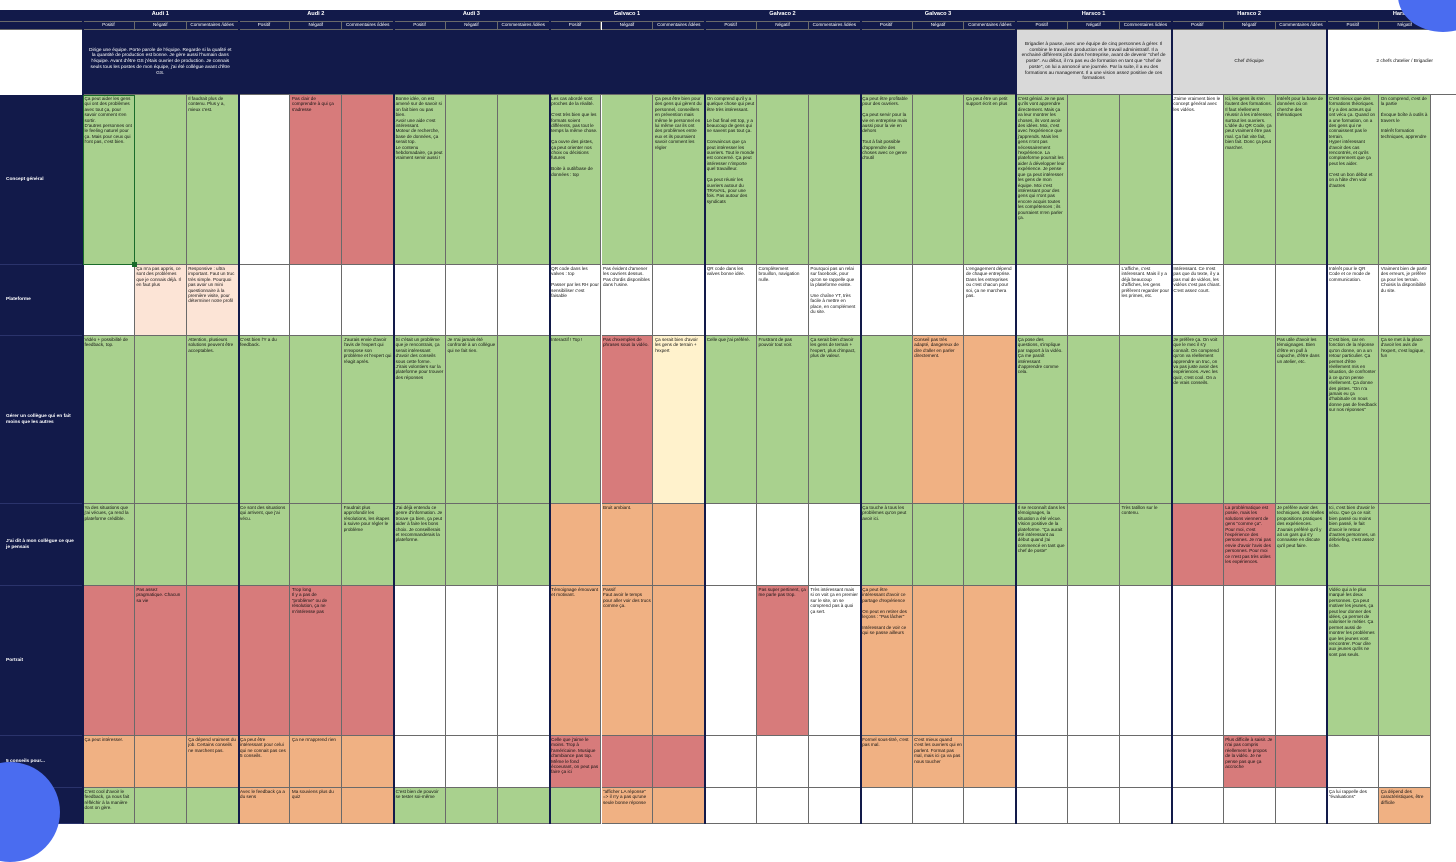 This screenshot has width=1456, height=862. What do you see at coordinates (41, 180) in the screenshot?
I see `row-label: Concept général` at bounding box center [41, 180].